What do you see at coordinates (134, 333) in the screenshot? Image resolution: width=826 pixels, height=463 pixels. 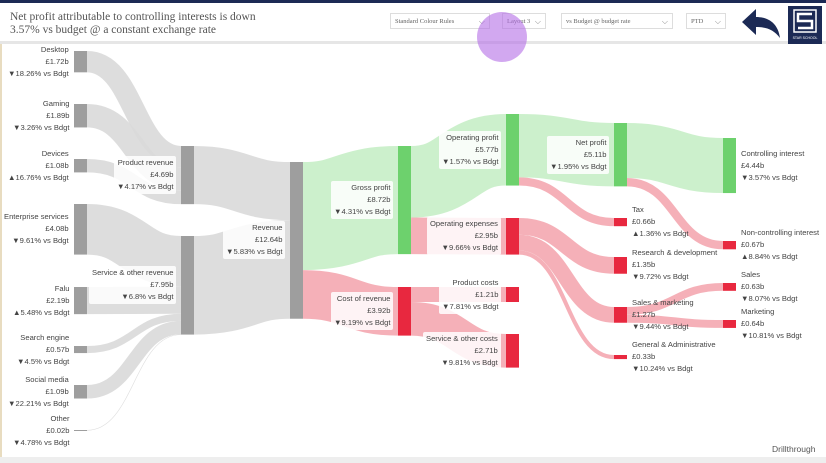 I see `link-search-to-servrev` at bounding box center [134, 333].